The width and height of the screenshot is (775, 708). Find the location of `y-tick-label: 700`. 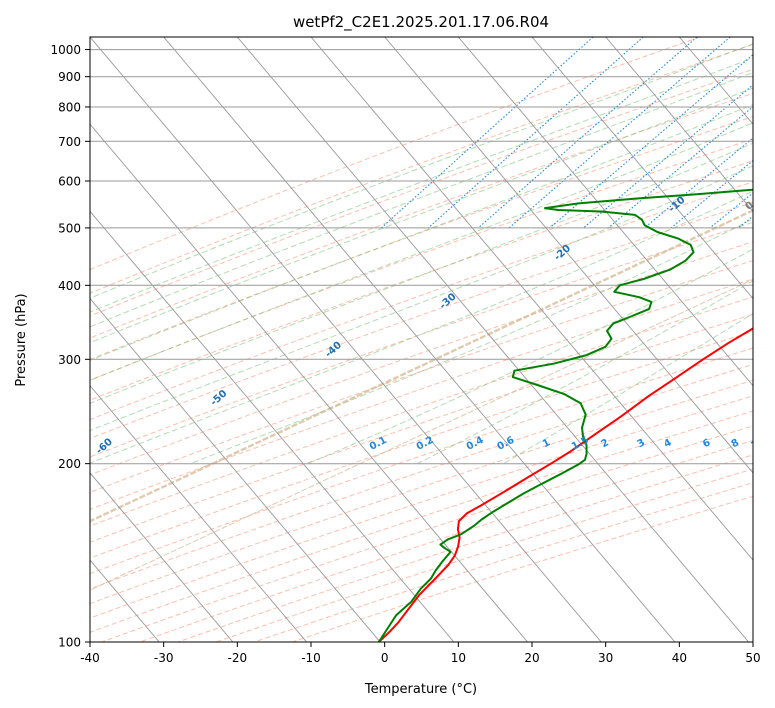

y-tick-label: 700 is located at coordinates (69, 142).